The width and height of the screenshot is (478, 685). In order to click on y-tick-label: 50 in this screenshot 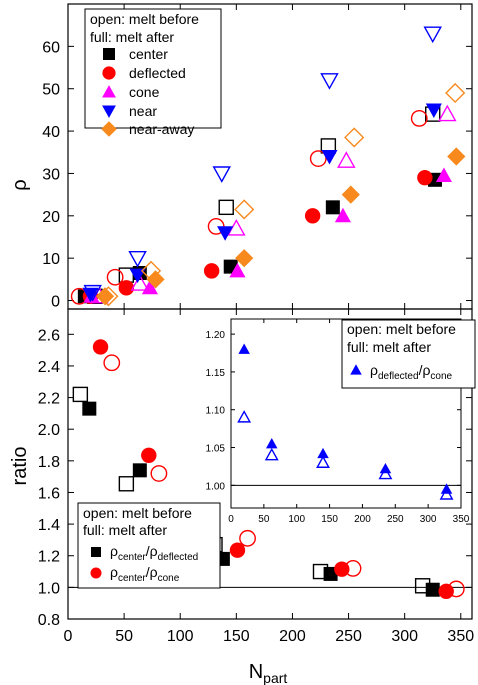, I will do `click(51, 90)`.